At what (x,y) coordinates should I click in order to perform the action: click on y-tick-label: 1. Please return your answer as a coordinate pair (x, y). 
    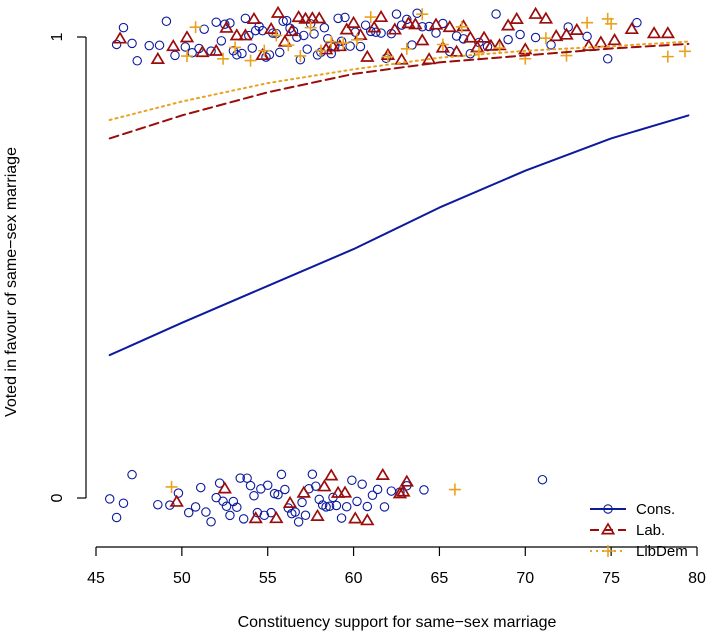
    Looking at the image, I should click on (57, 36).